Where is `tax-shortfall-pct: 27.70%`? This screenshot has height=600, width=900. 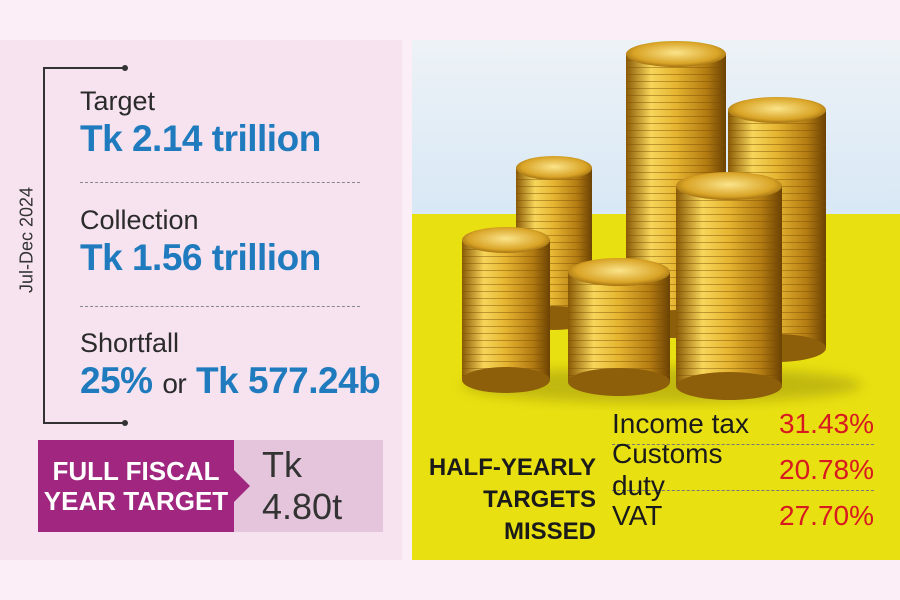 tax-shortfall-pct: 27.70% is located at coordinates (826, 515).